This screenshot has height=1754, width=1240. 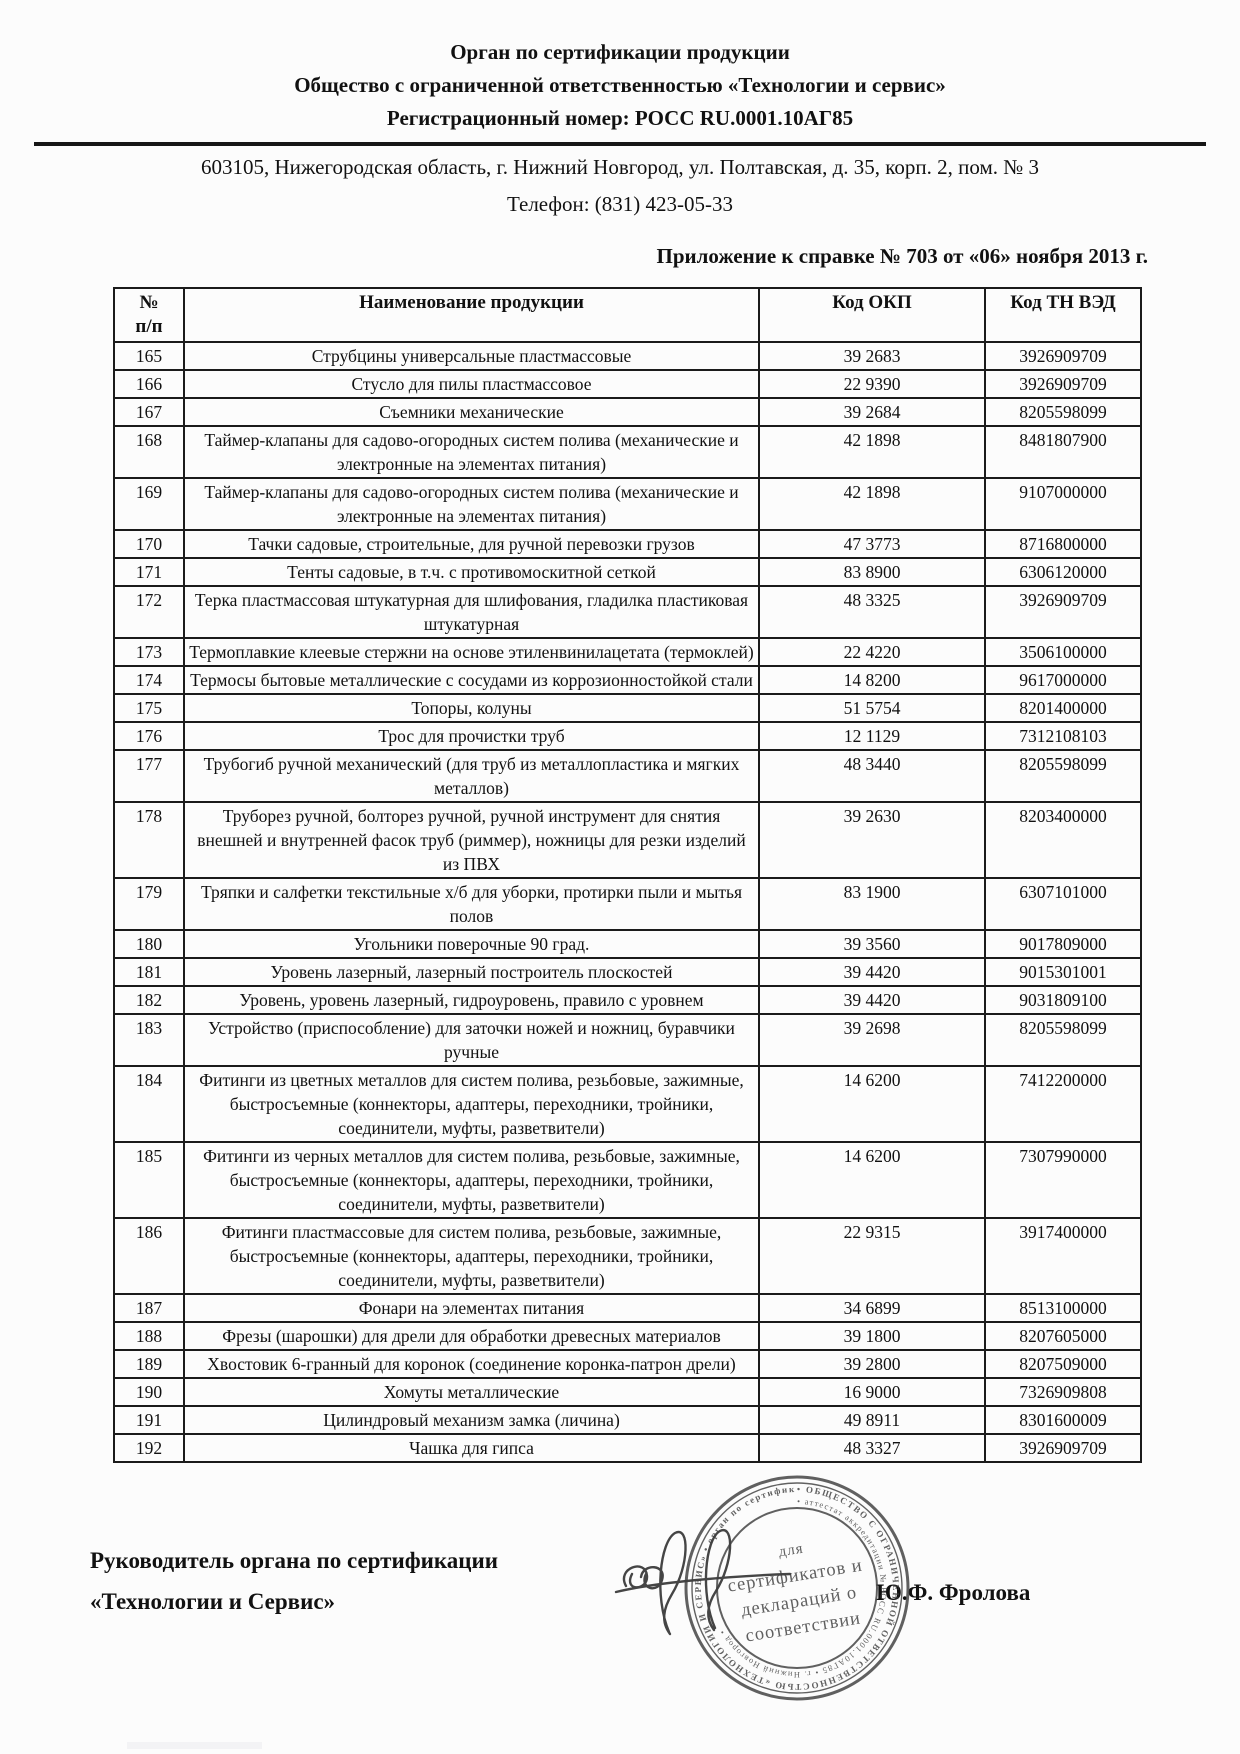 What do you see at coordinates (1063, 1364) in the screenshot?
I see `tnved-code-cell: 8207509000` at bounding box center [1063, 1364].